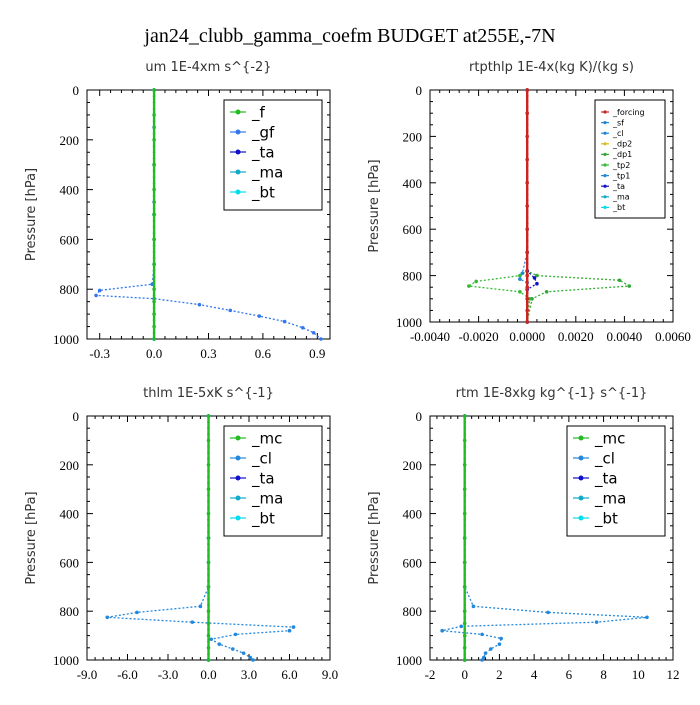 This screenshot has height=705, width=700. What do you see at coordinates (330, 674) in the screenshot?
I see `x-tick-label: 9.0` at bounding box center [330, 674].